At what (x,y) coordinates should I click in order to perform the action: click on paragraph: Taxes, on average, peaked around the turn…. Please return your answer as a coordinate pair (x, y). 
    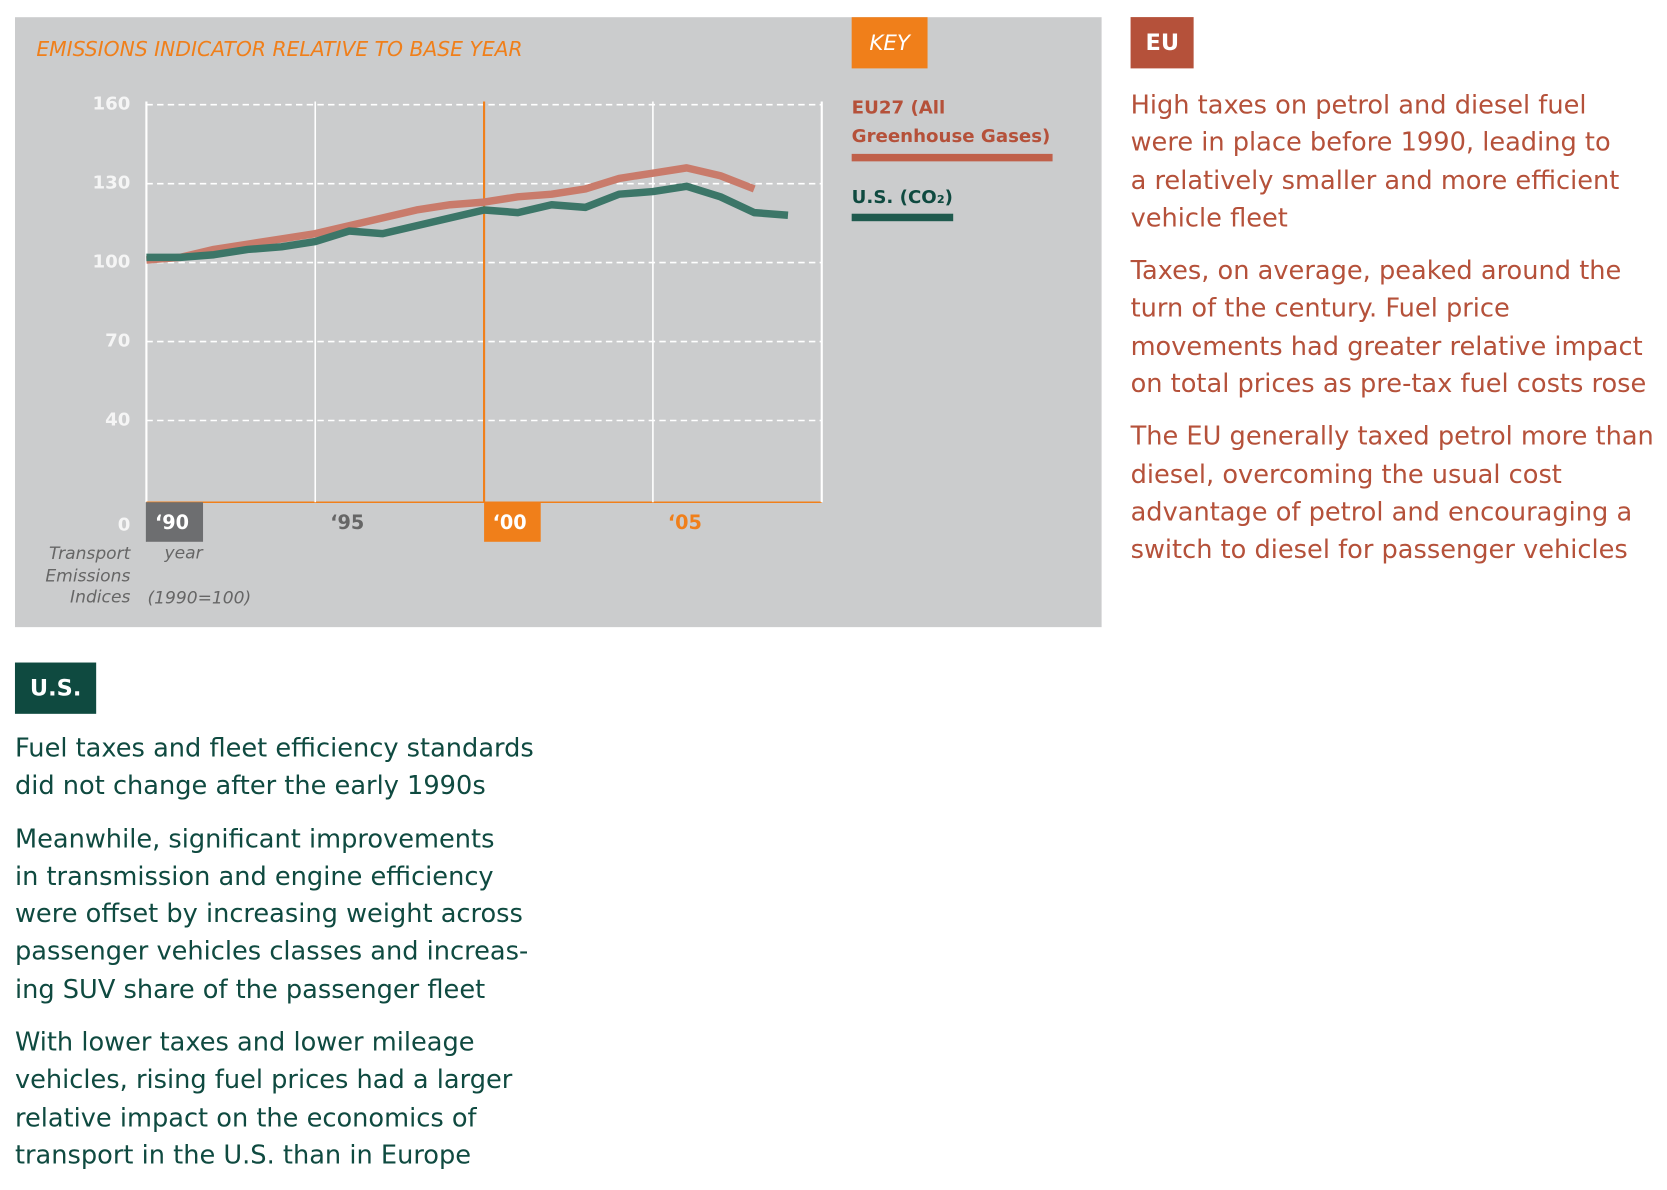
    Looking at the image, I should click on (1392, 327).